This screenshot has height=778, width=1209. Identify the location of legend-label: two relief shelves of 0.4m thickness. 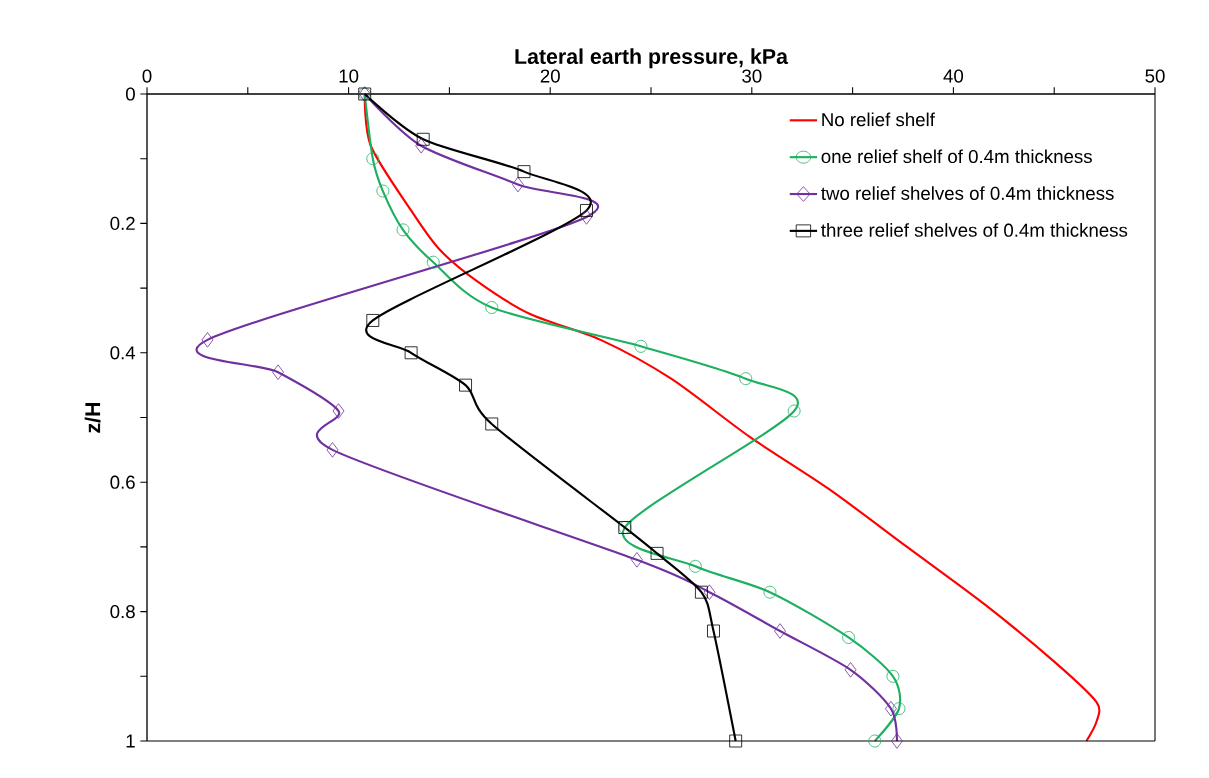
(967, 193).